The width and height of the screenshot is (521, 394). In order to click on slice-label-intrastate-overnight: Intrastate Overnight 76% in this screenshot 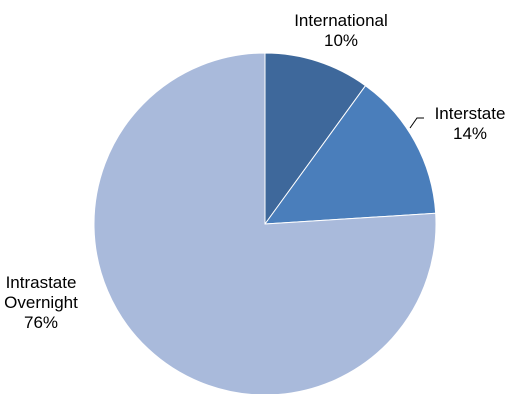, I will do `click(41, 302)`.